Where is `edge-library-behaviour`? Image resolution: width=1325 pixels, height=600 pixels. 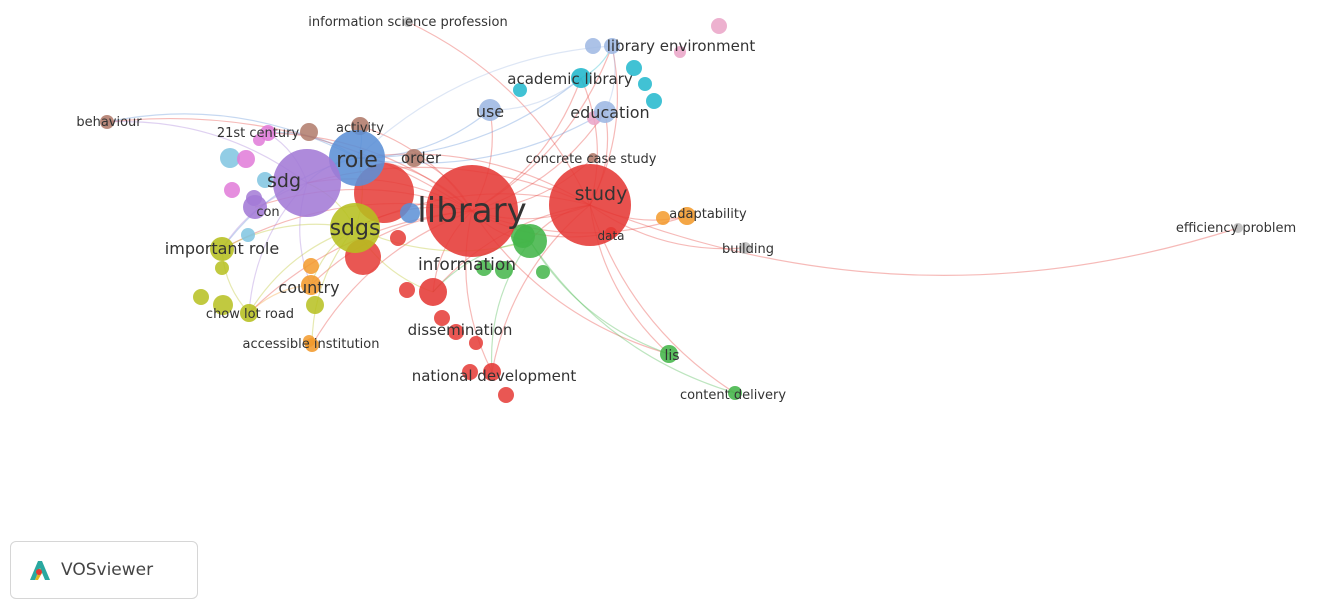
edge-library-behaviour is located at coordinates (289, 164).